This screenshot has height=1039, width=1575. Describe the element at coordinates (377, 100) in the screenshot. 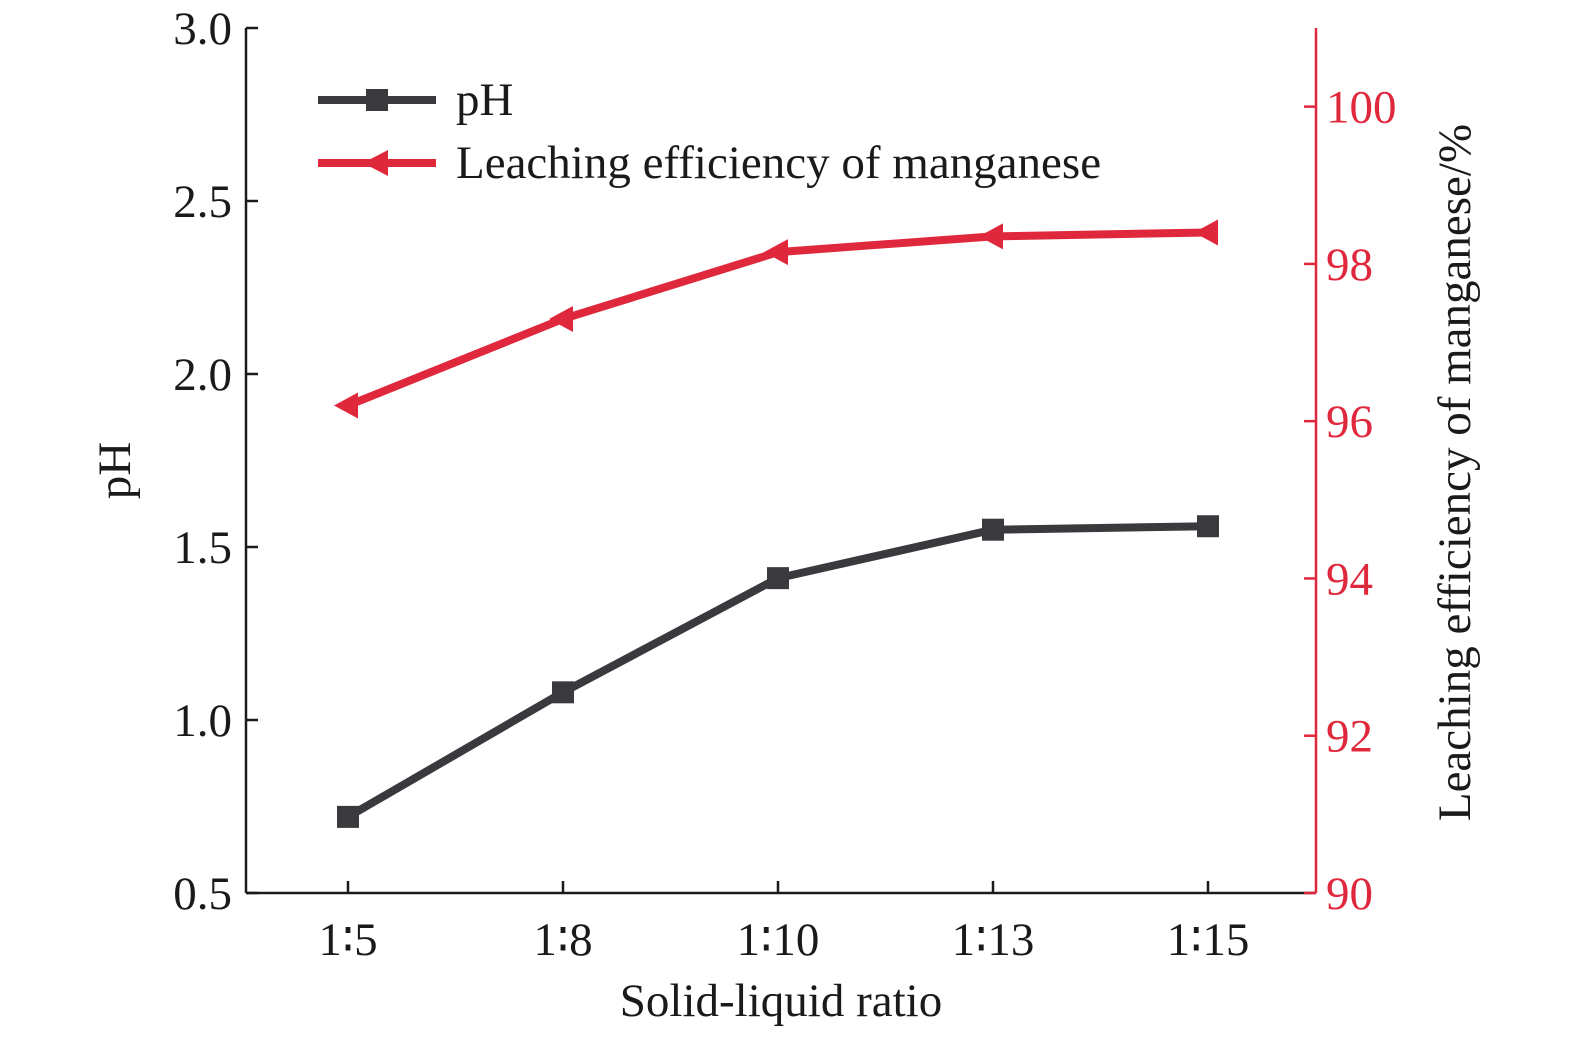

I see `legend-swatch-ph-marker` at that location.